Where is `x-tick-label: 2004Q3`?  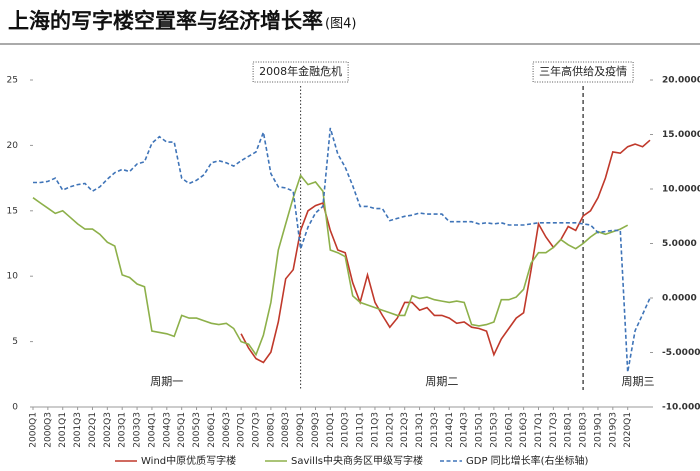
x-tick-label: 2004Q3 is located at coordinates (167, 430).